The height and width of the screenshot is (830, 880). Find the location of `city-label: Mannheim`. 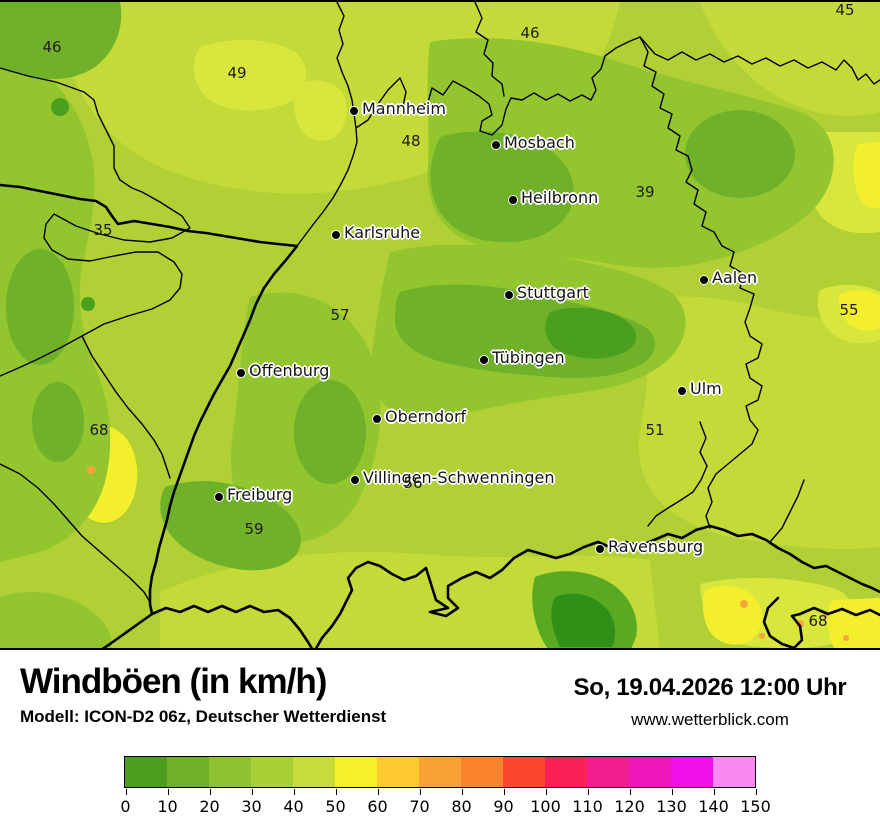

city-label: Mannheim is located at coordinates (404, 108).